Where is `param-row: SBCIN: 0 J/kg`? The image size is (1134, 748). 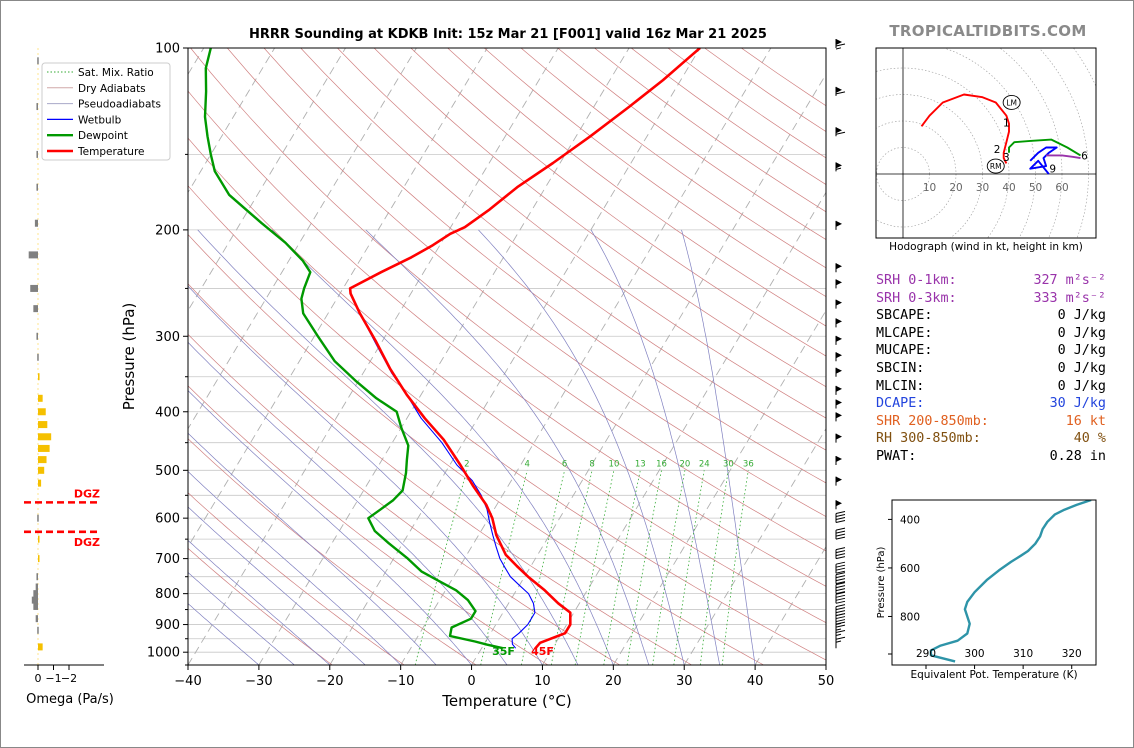 param-row: SBCIN: 0 J/kg is located at coordinates (991, 369).